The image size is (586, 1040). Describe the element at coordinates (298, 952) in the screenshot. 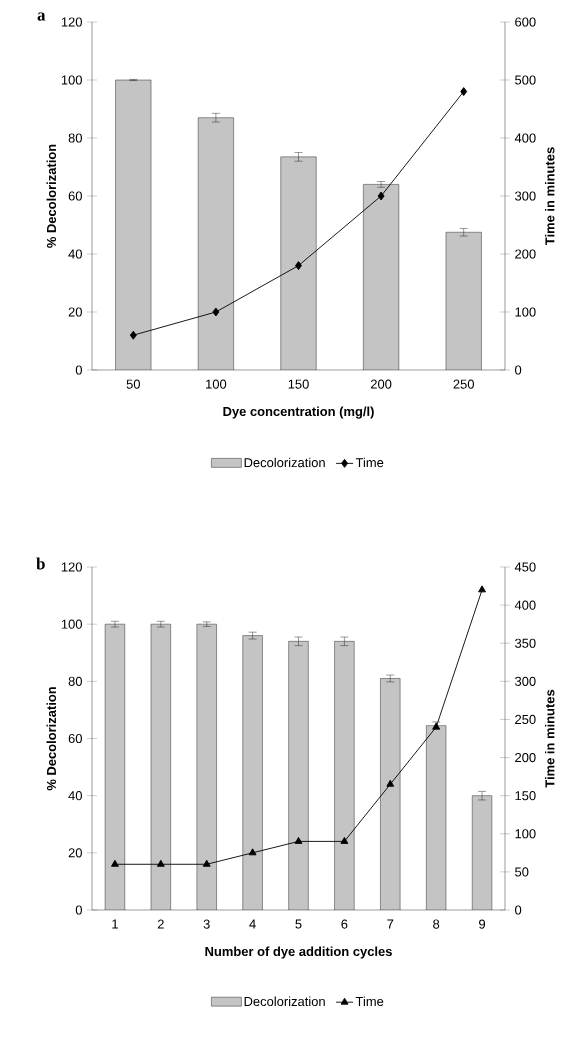

I see `x-axis-title: Number of dye addition cycles` at that location.